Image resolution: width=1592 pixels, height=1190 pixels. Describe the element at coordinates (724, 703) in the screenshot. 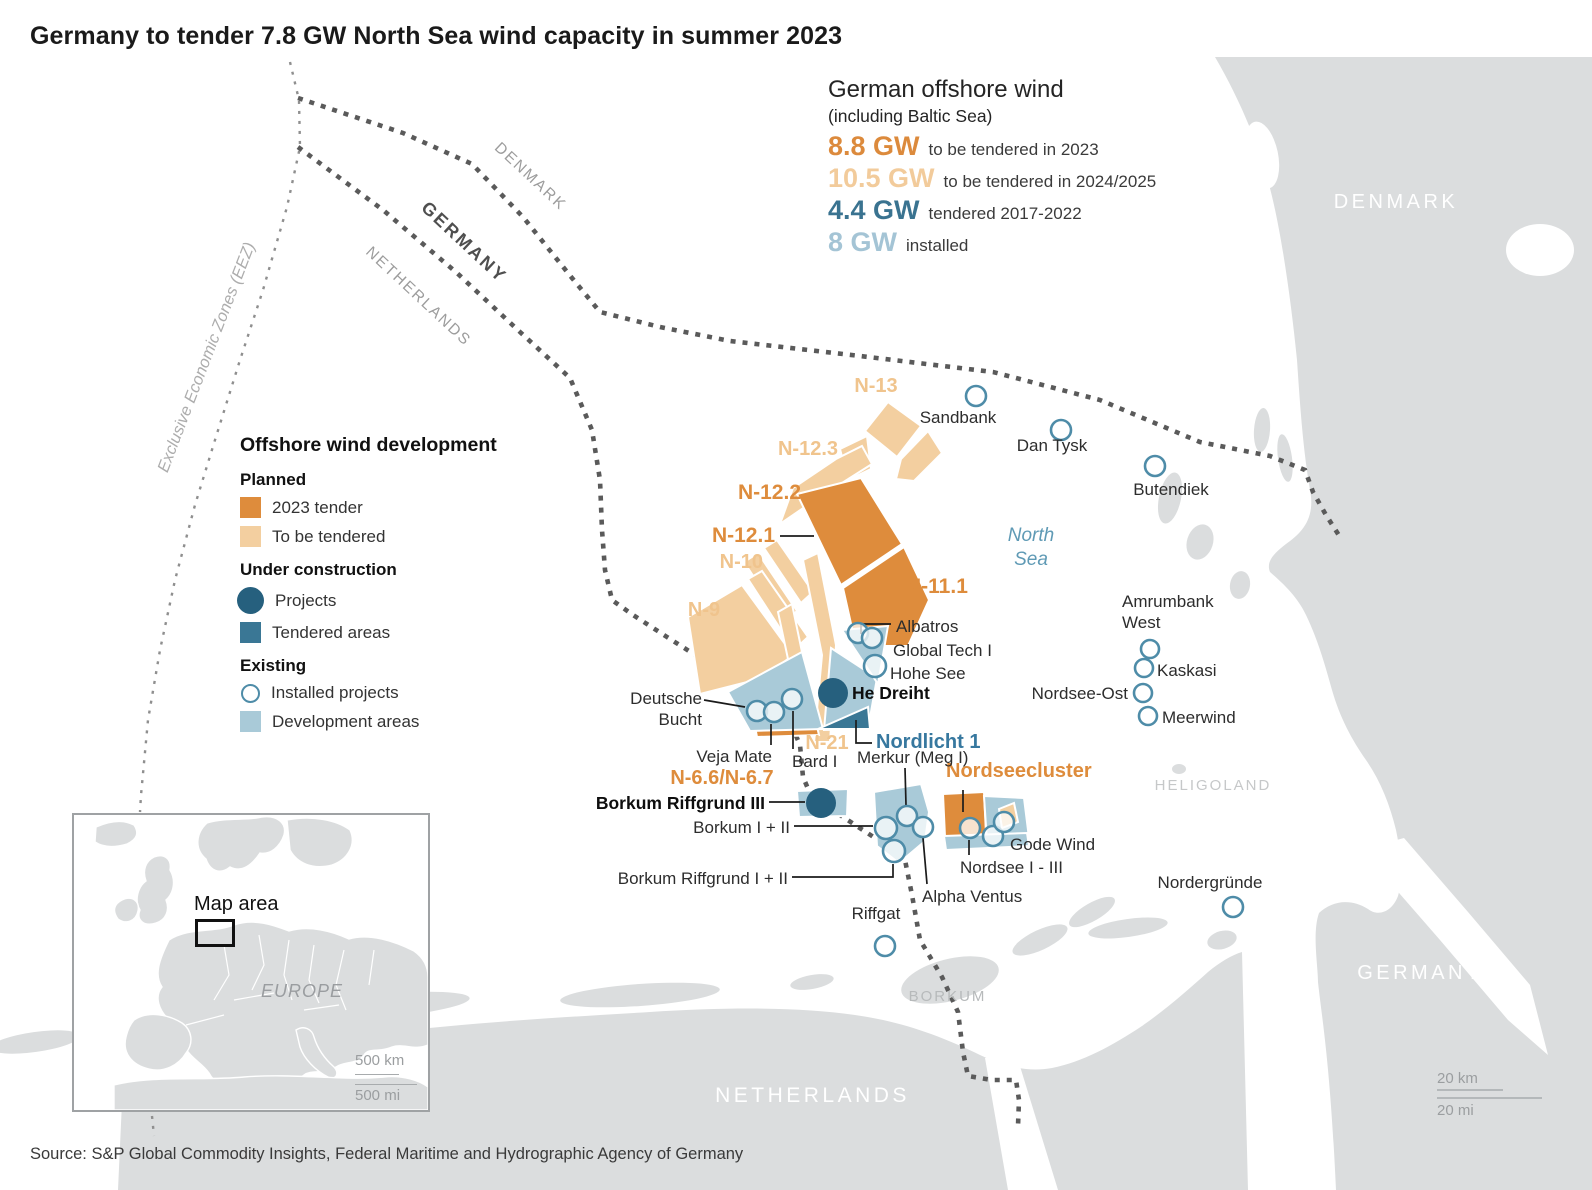

I see `leader-deutsche-bucht` at that location.